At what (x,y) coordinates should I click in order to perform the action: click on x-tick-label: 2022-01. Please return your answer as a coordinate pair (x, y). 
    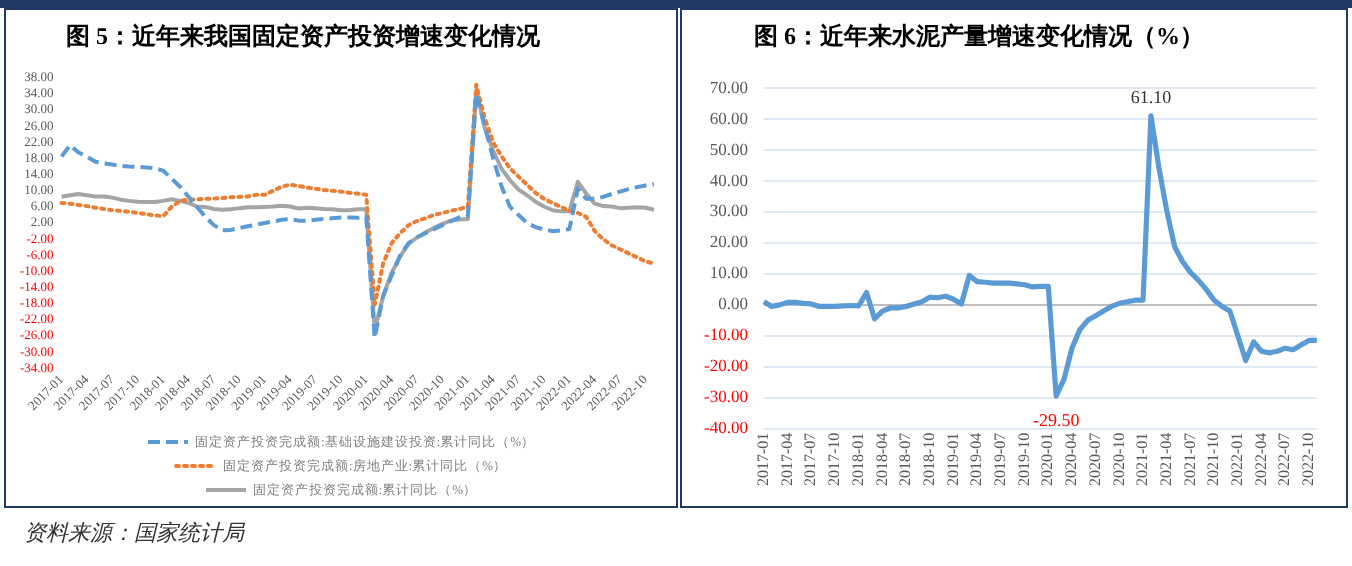
    Looking at the image, I should click on (1237, 459).